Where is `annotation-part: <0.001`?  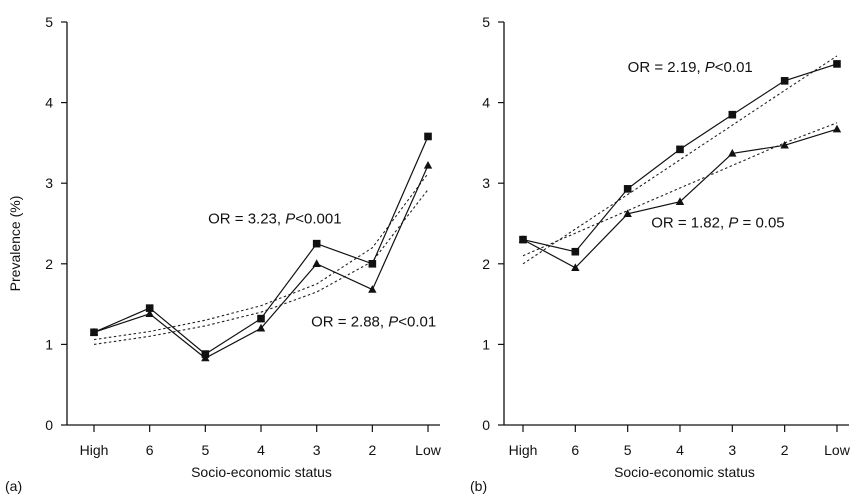
annotation-part: <0.001 is located at coordinates (318, 219).